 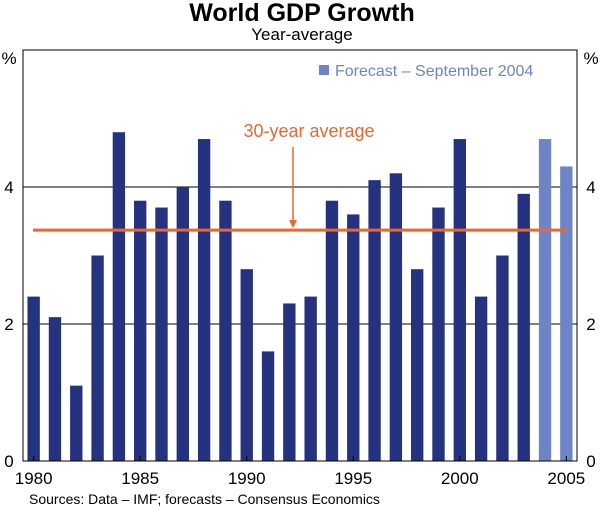 I want to click on y-tick-label-right: 2, so click(x=590, y=324).